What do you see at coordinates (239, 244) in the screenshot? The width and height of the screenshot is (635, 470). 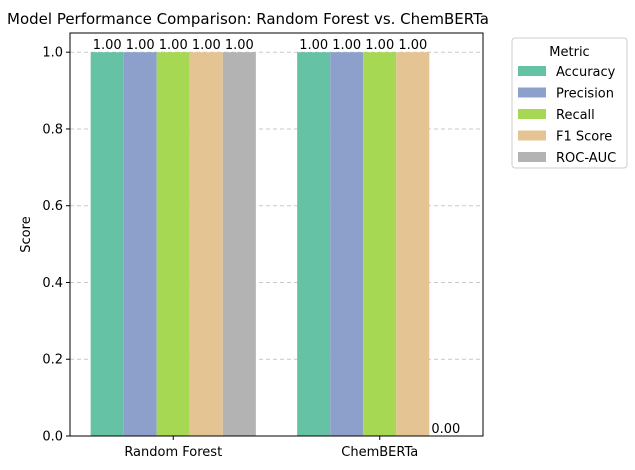 I see `bar-roc-auc` at bounding box center [239, 244].